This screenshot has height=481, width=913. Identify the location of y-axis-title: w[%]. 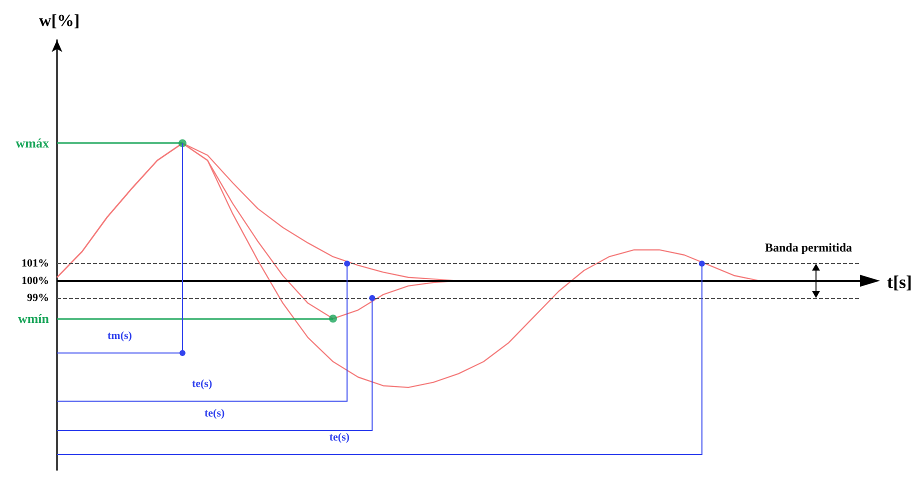
(59, 20).